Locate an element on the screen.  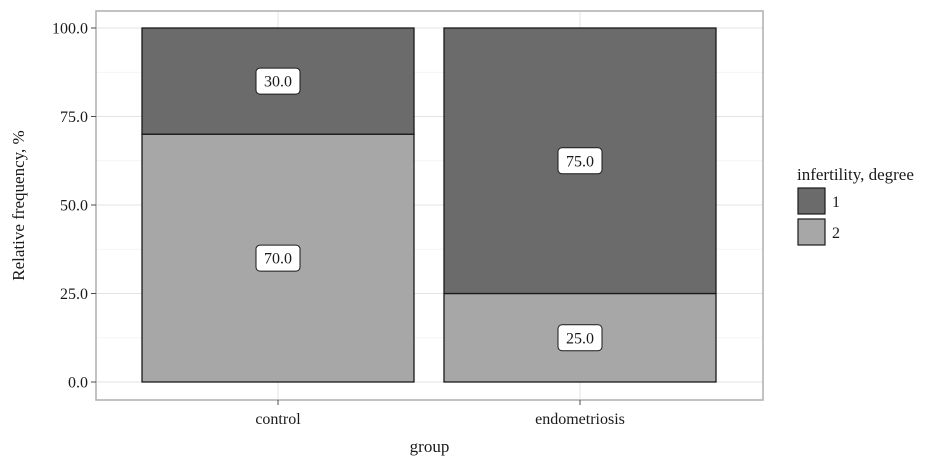
data-label: 70.0 is located at coordinates (278, 258).